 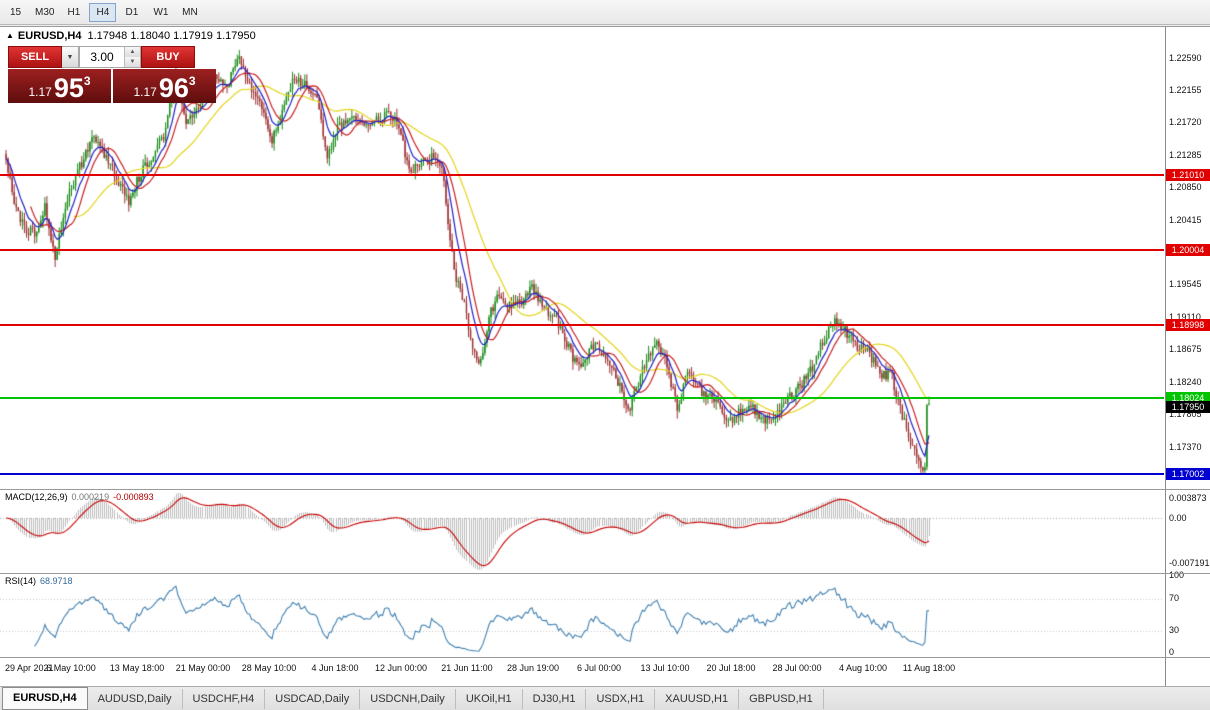 I want to click on price-tick-1.22590: 1.22590, so click(x=1185, y=57).